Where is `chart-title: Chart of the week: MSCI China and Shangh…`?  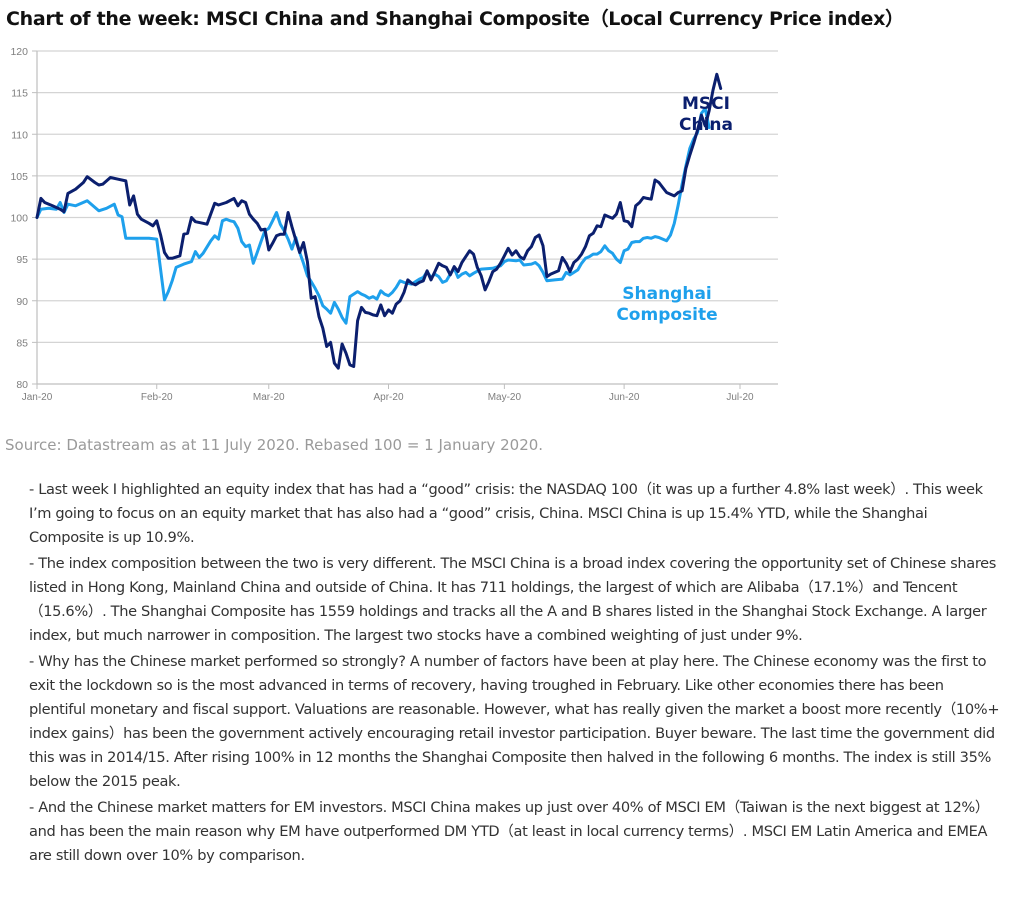
chart-title: Chart of the week: MSCI China and Shangh… is located at coordinates (455, 19).